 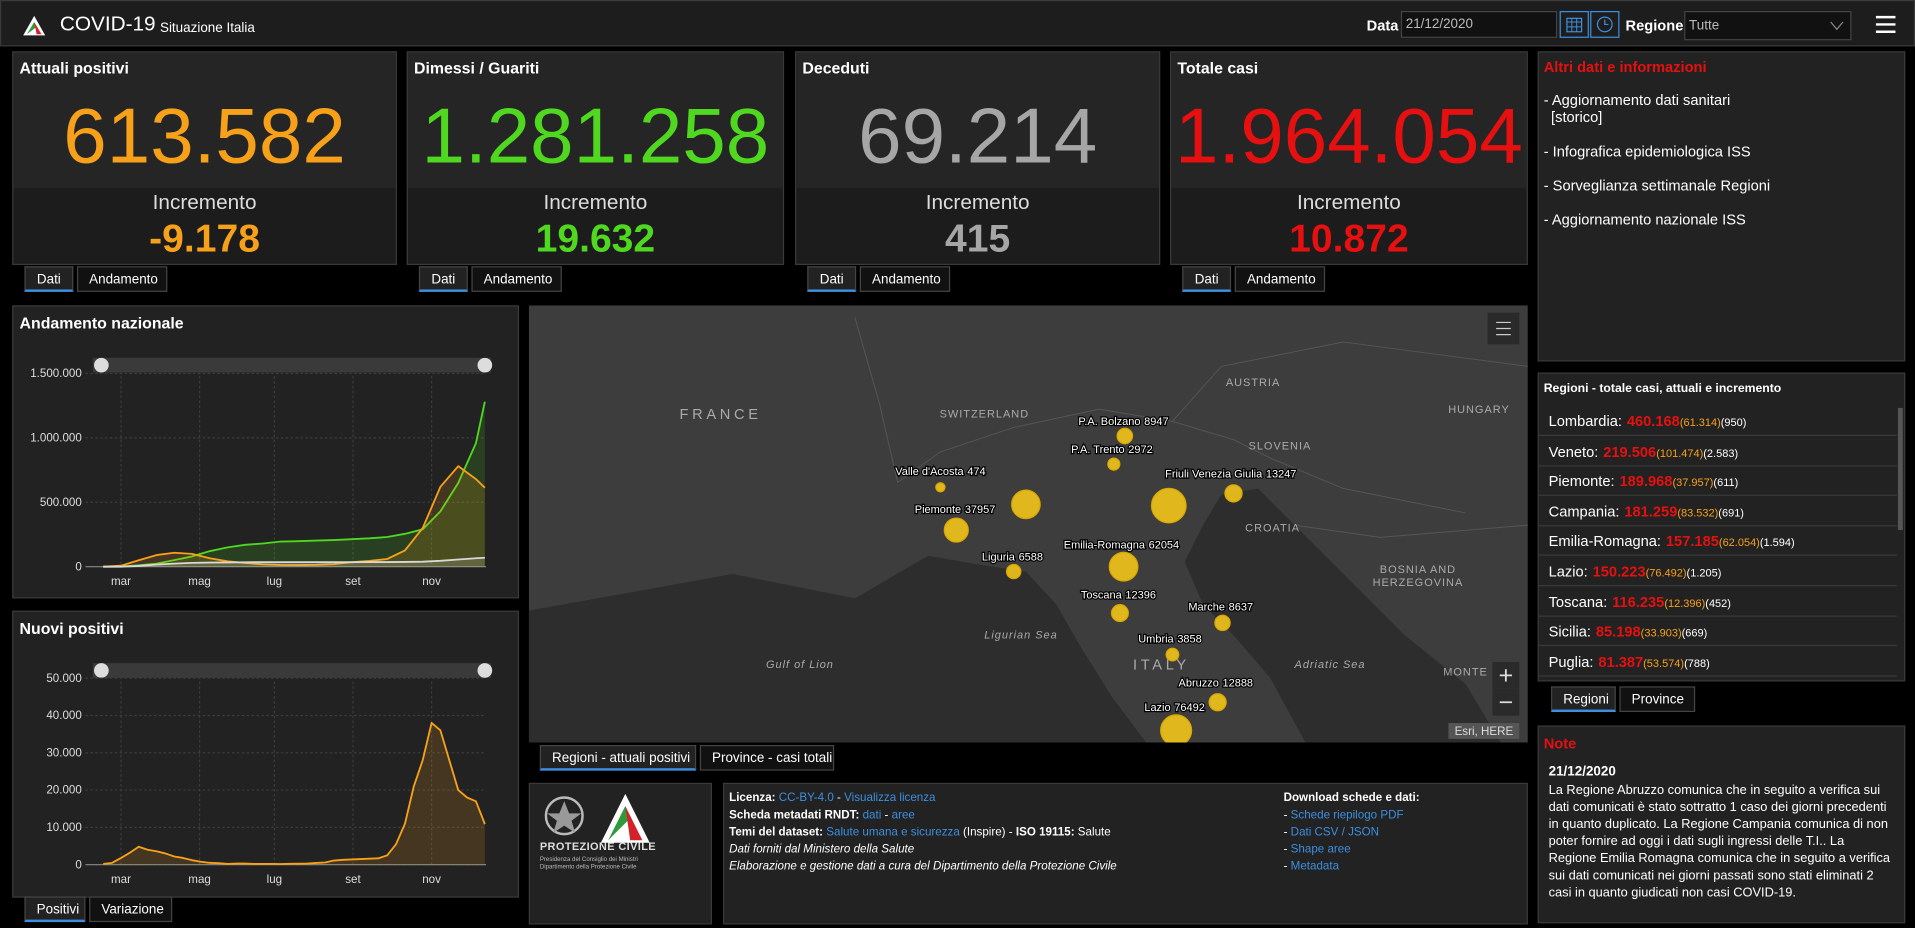 I want to click on place-label: AUSTRIA, so click(x=1253, y=383).